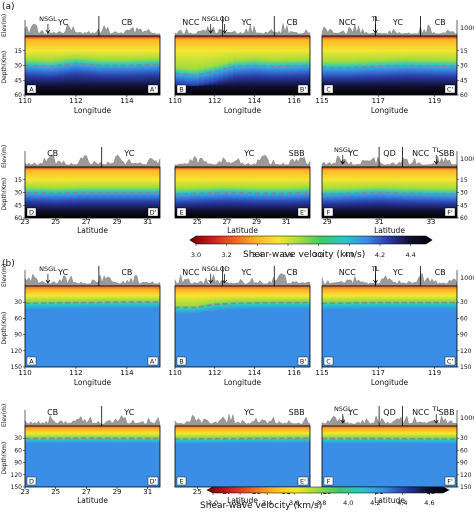 This screenshot has width=474, height=513. What do you see at coordinates (243, 382) in the screenshot?
I see `x-axis-label: Longitude` at bounding box center [243, 382].